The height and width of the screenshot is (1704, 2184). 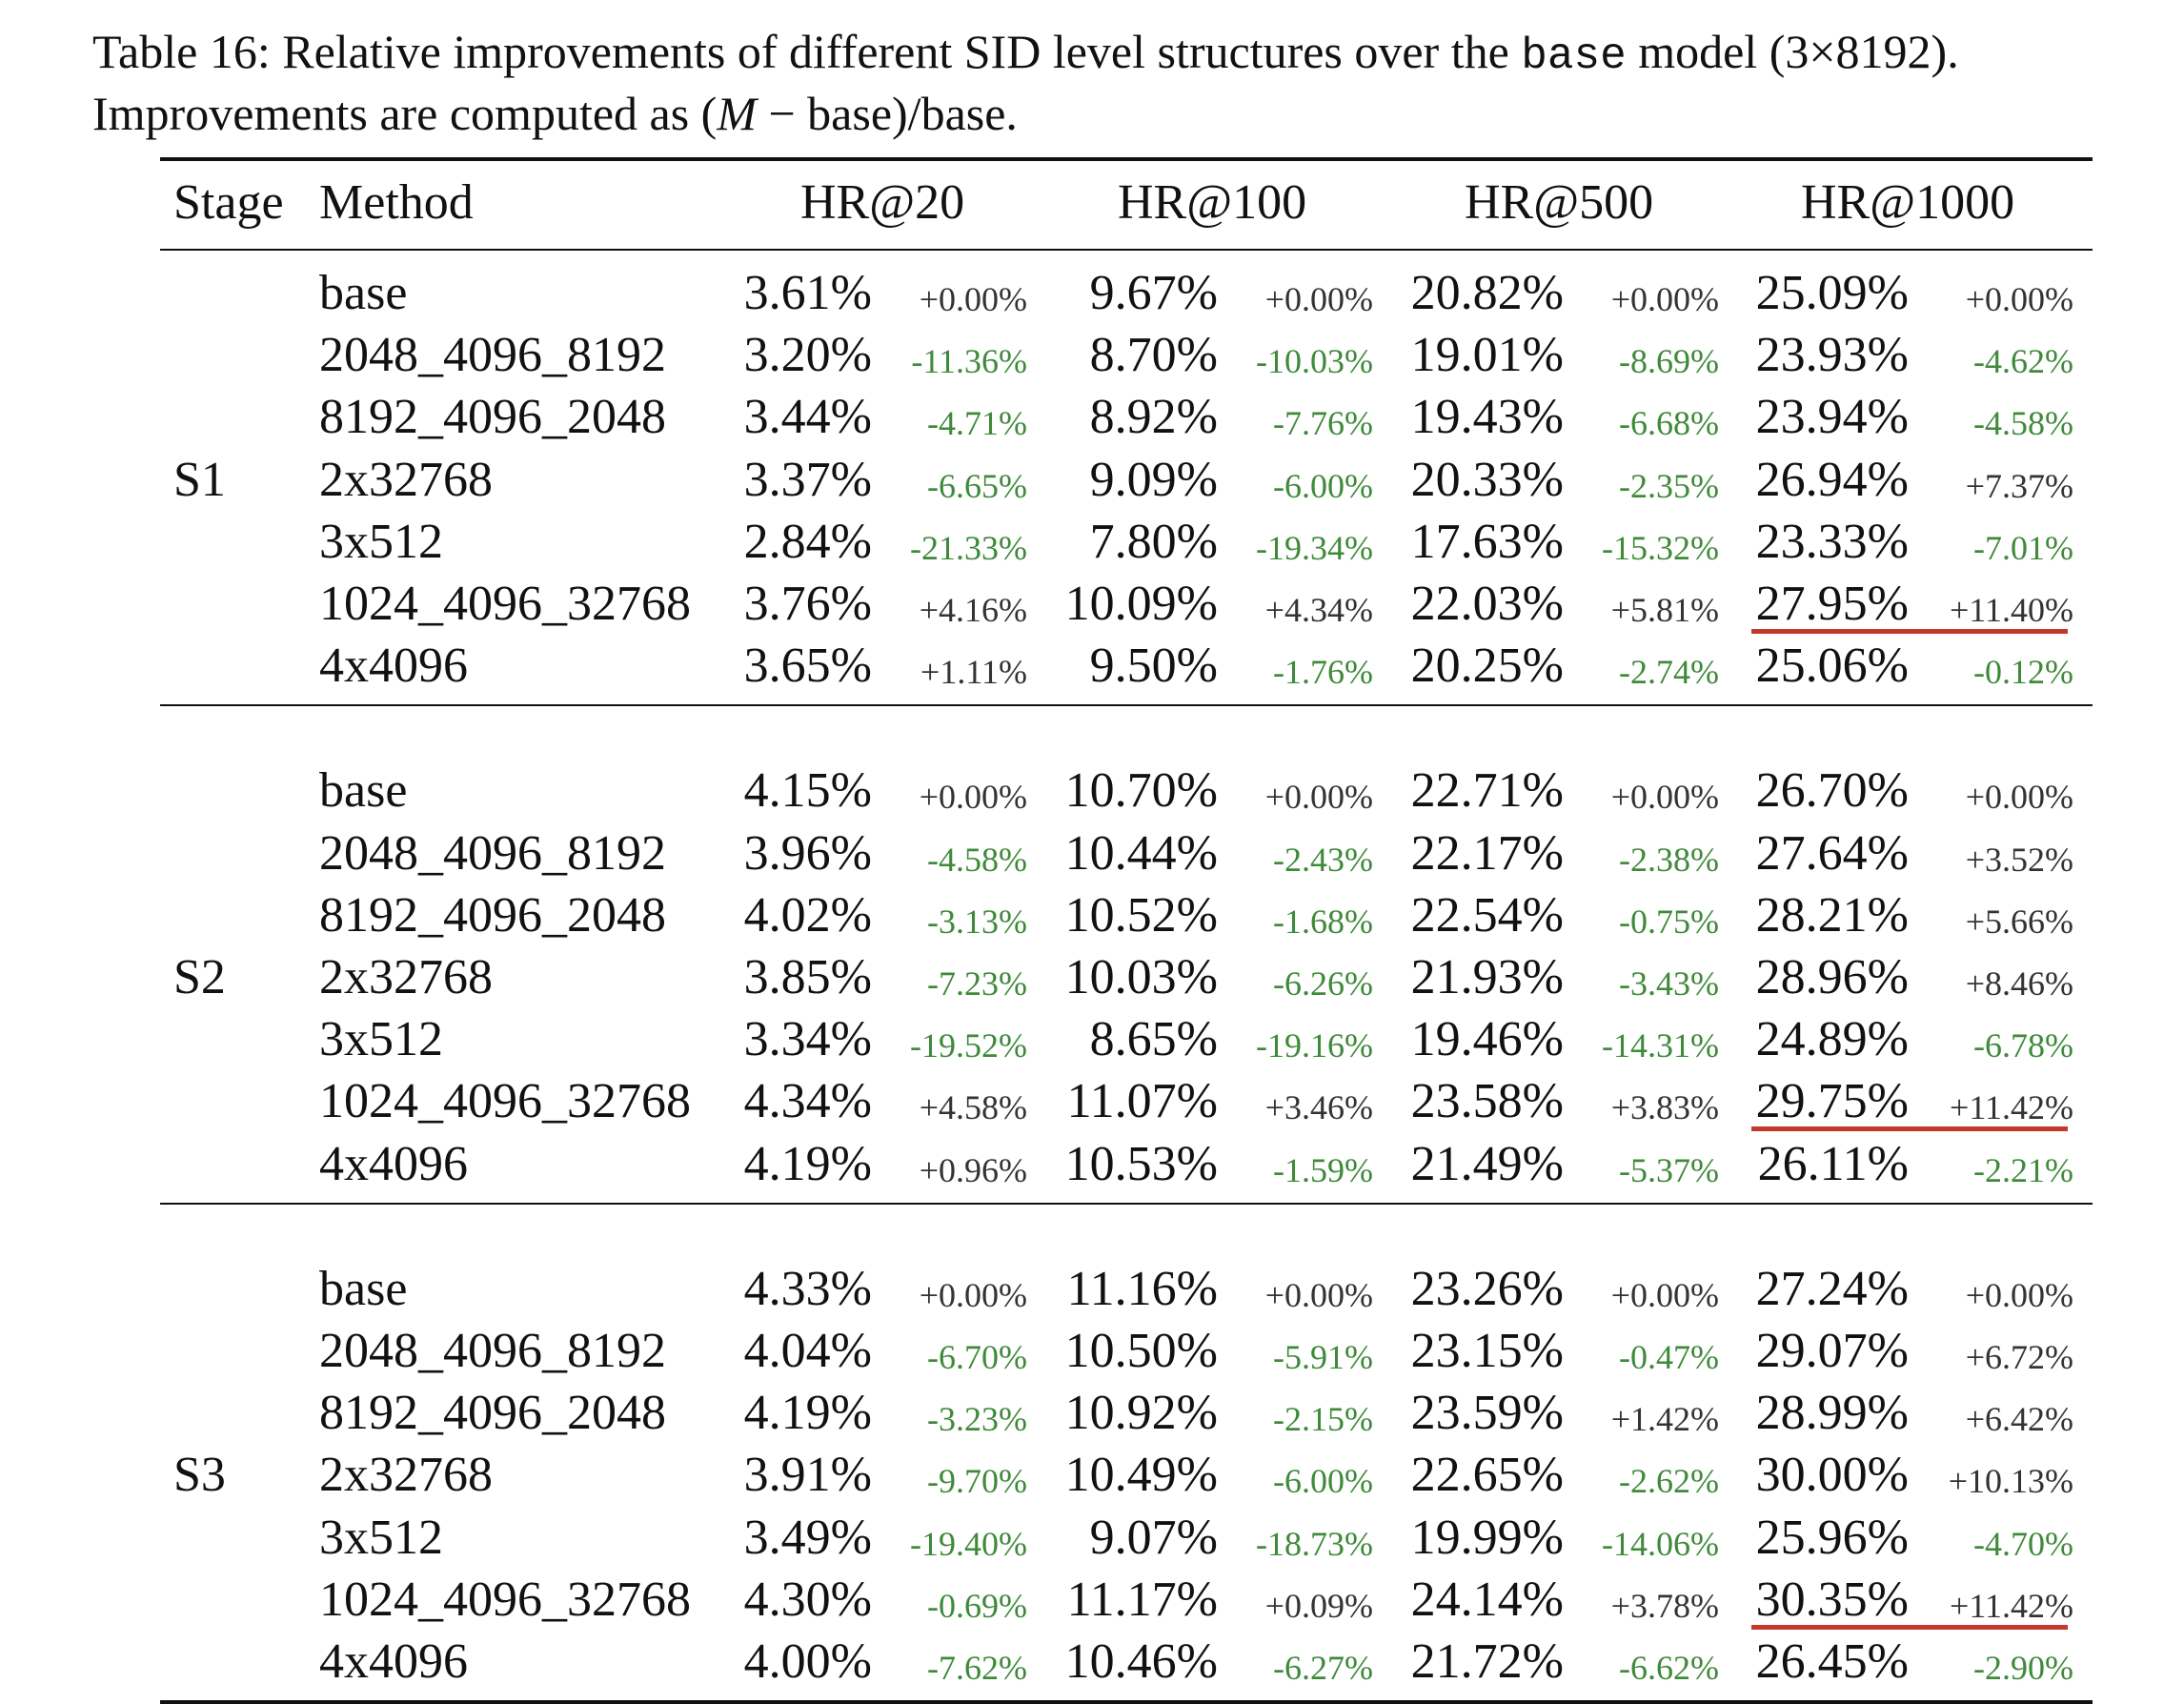 I want to click on caption-text: Improvements are computed as (, so click(x=405, y=113).